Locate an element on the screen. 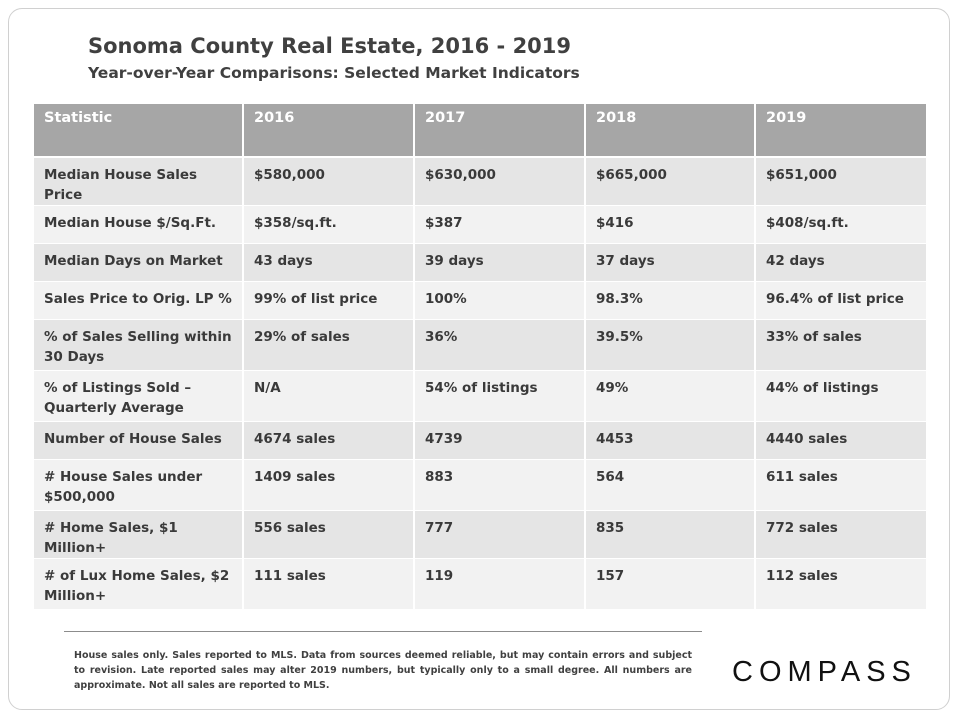  cell-2016: 4674 sales is located at coordinates (329, 440).